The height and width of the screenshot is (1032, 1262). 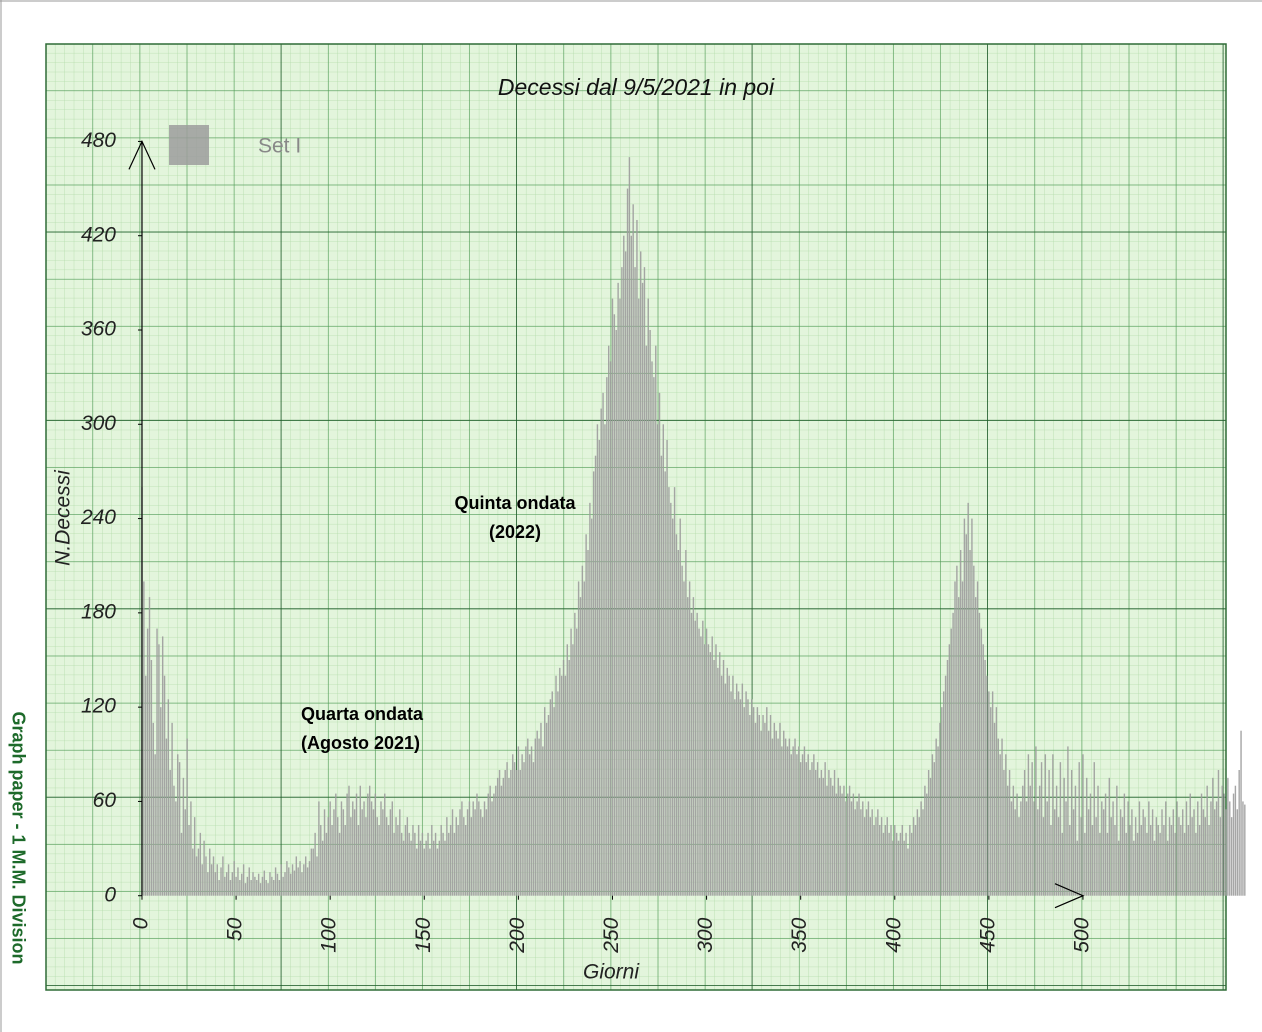 I want to click on y-tick-label: 120, so click(x=98, y=706).